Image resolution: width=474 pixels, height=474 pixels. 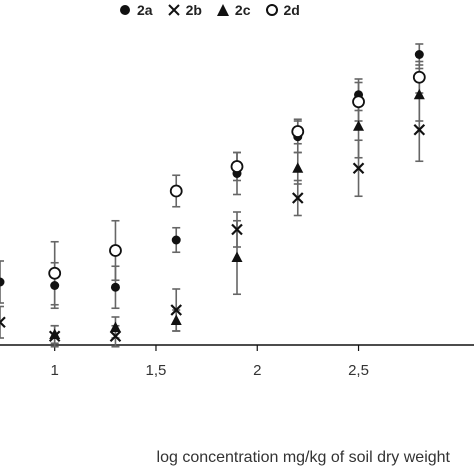 I want to click on filled-circle-icon, so click(x=125, y=10).